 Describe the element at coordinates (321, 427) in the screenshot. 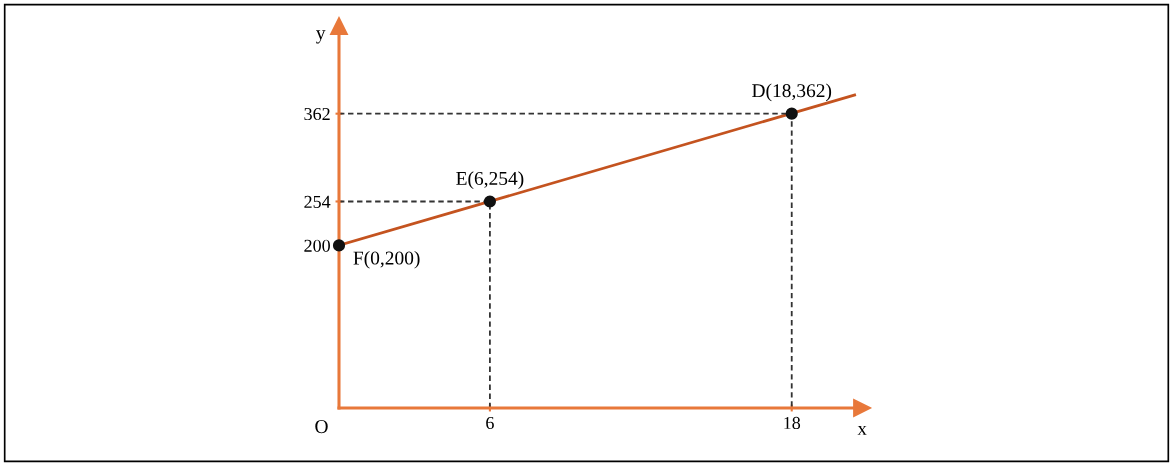

I see `text: O` at that location.